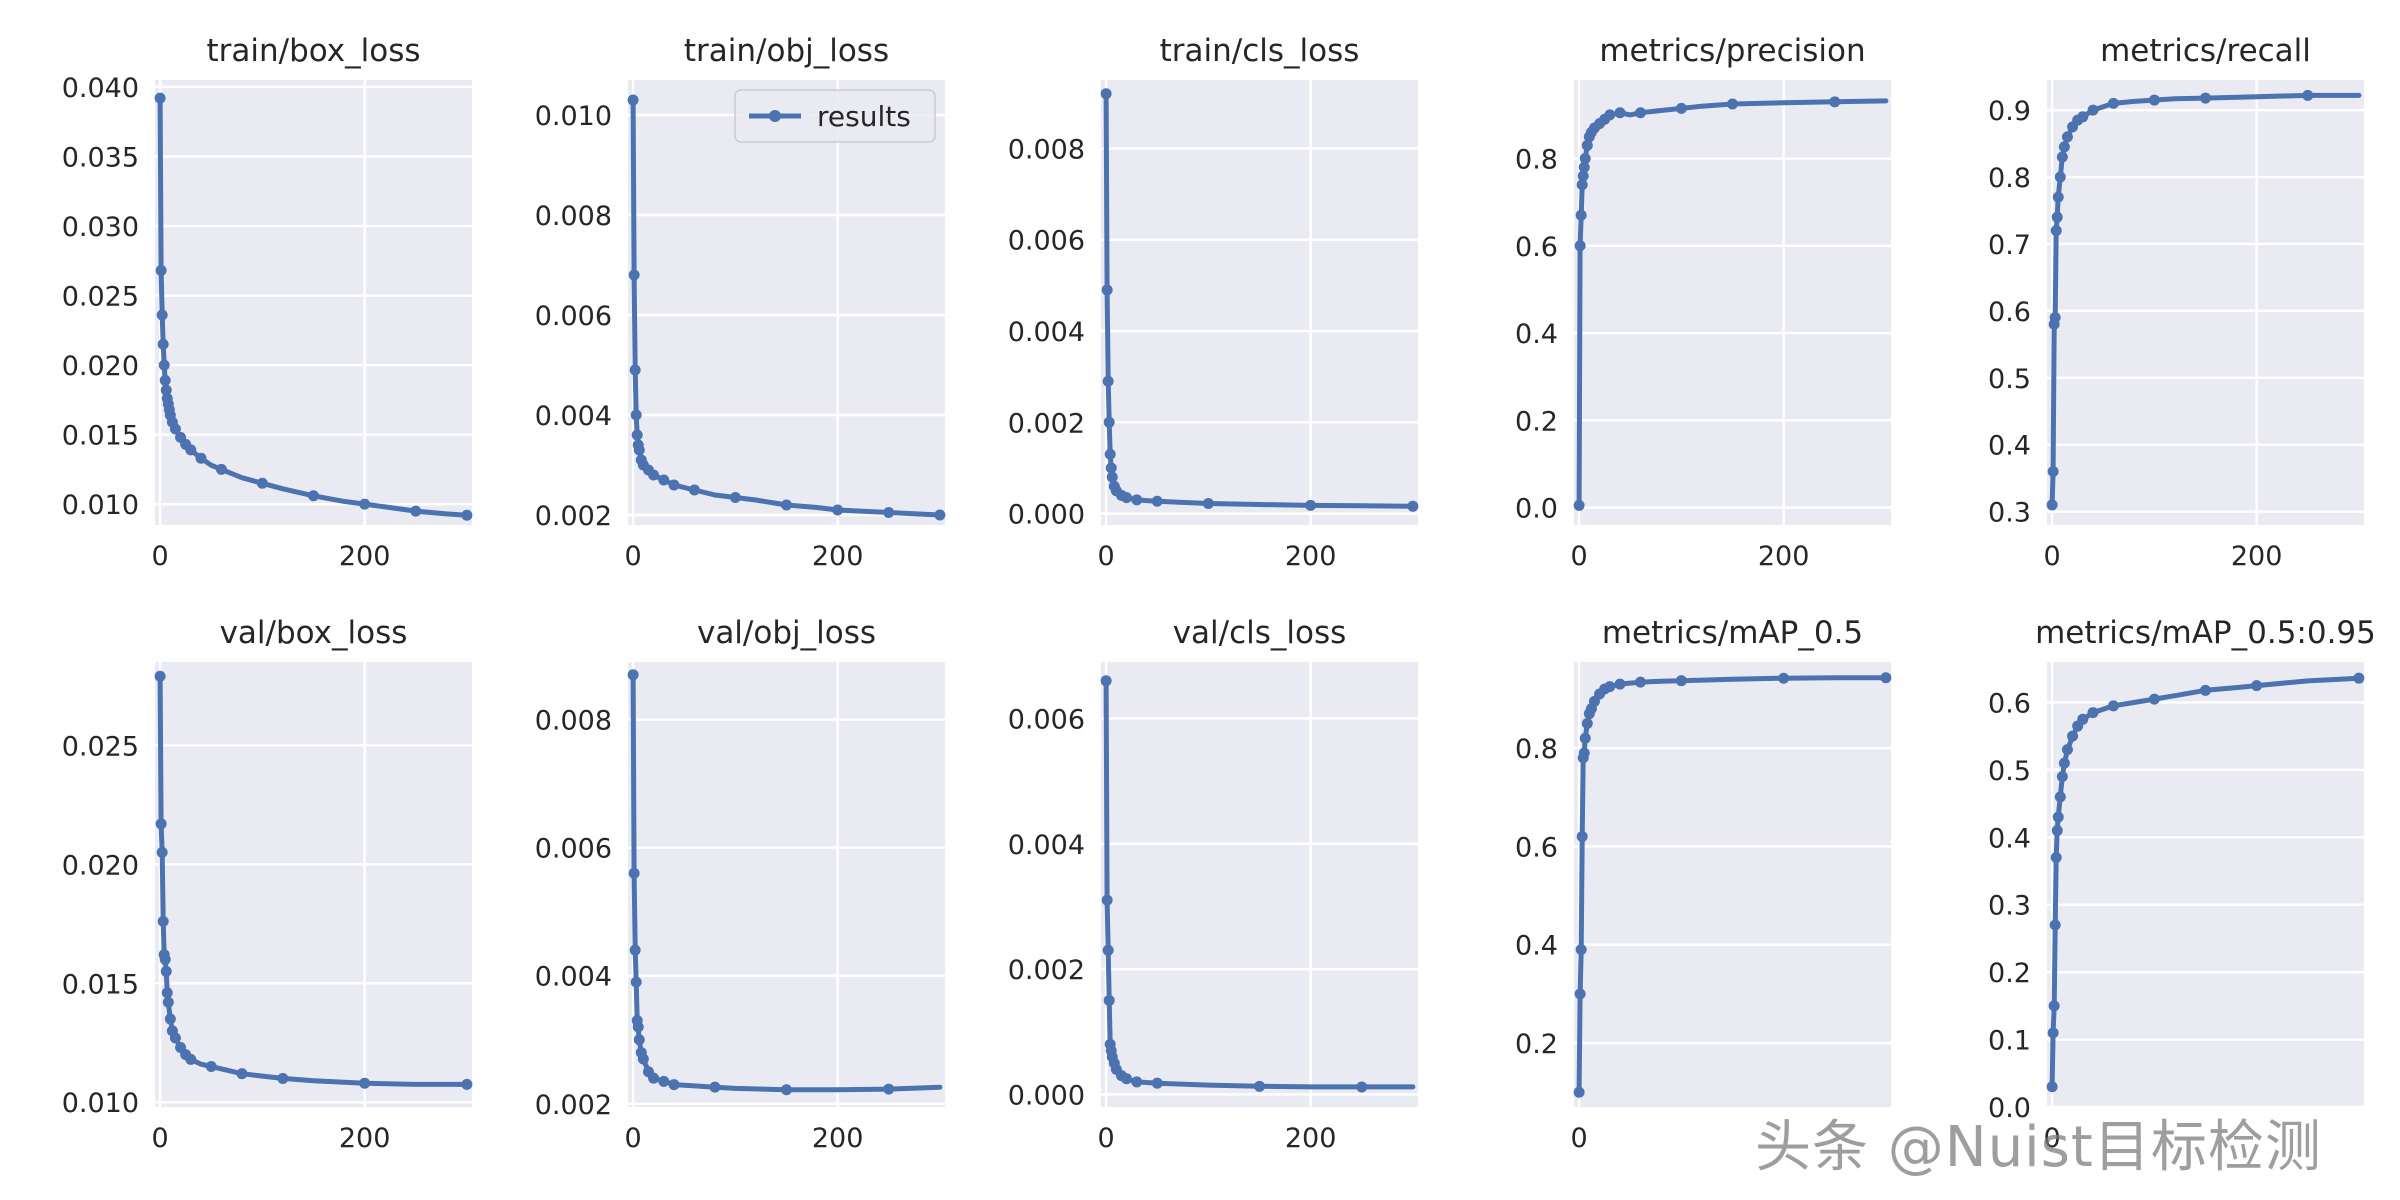 The width and height of the screenshot is (2400, 1200). Describe the element at coordinates (1260, 633) in the screenshot. I see `subplot-title: val/cls_loss` at that location.